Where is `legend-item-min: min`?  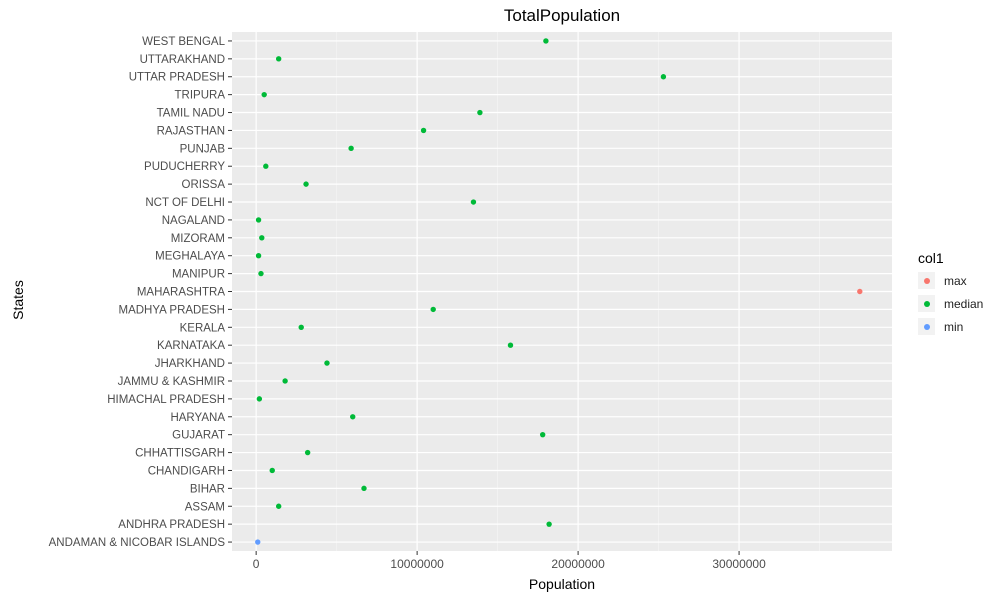
legend-item-min: min is located at coordinates (958, 329).